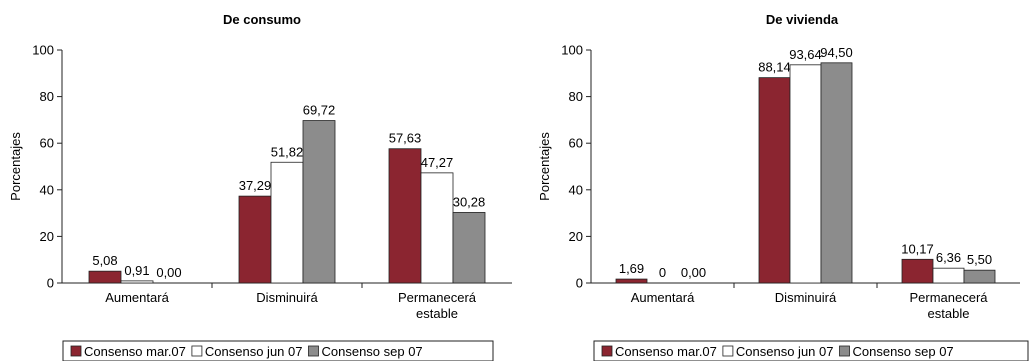 Image resolution: width=1031 pixels, height=361 pixels. What do you see at coordinates (774, 67) in the screenshot?
I see `data-label: 88,14` at bounding box center [774, 67].